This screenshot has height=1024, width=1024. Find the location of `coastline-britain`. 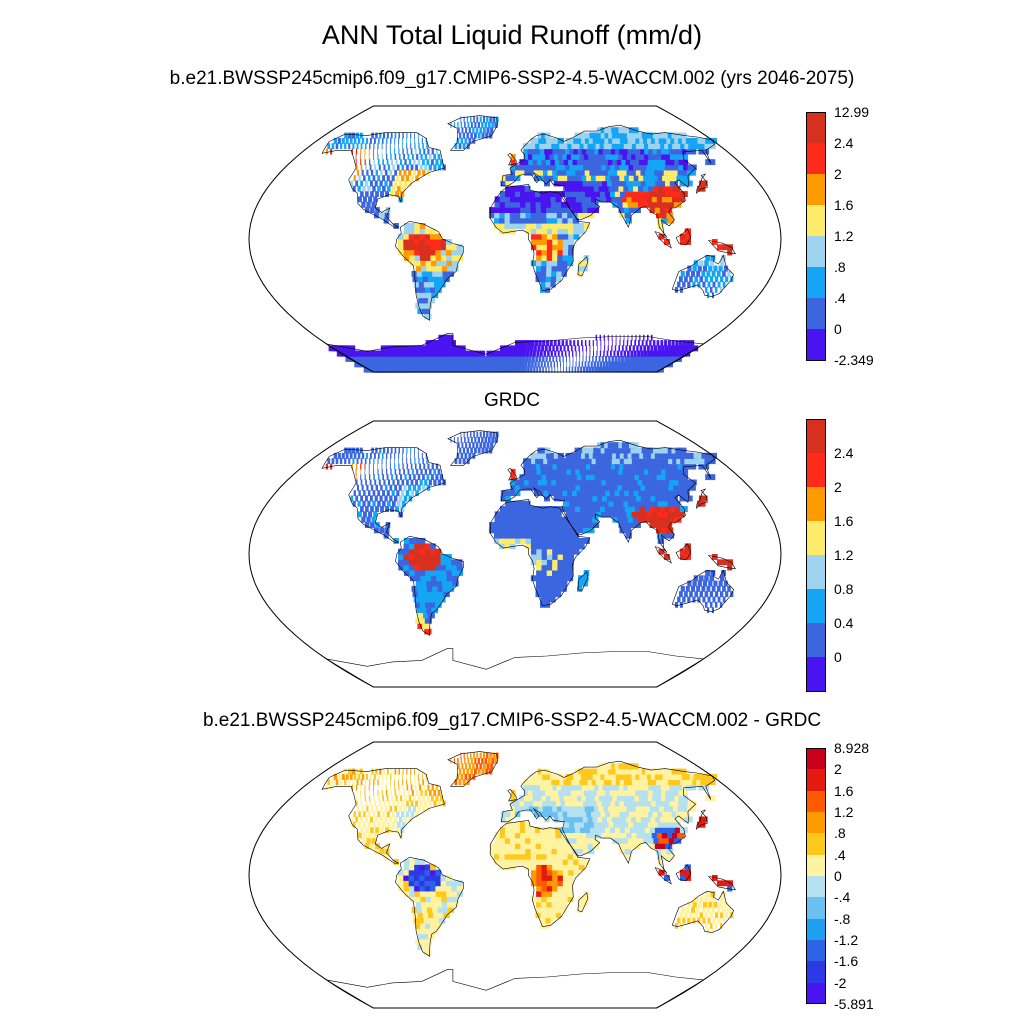

coastline-britain is located at coordinates (512, 795).